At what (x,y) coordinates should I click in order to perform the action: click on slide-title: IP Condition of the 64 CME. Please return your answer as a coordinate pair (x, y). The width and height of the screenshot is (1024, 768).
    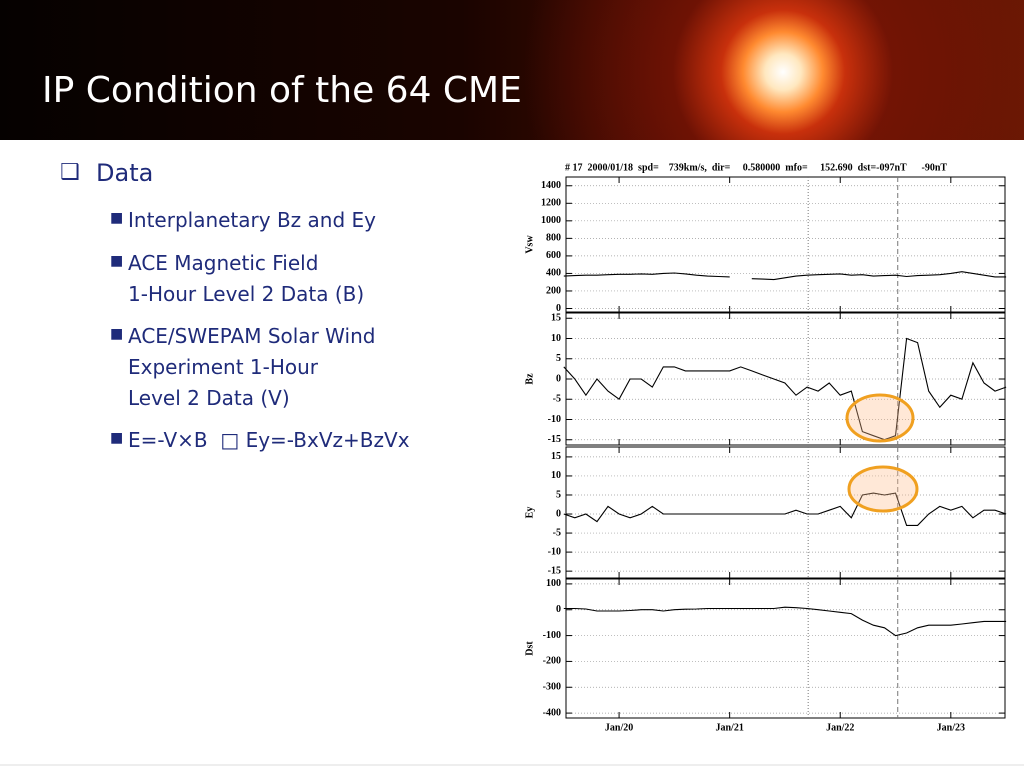
    Looking at the image, I should click on (282, 90).